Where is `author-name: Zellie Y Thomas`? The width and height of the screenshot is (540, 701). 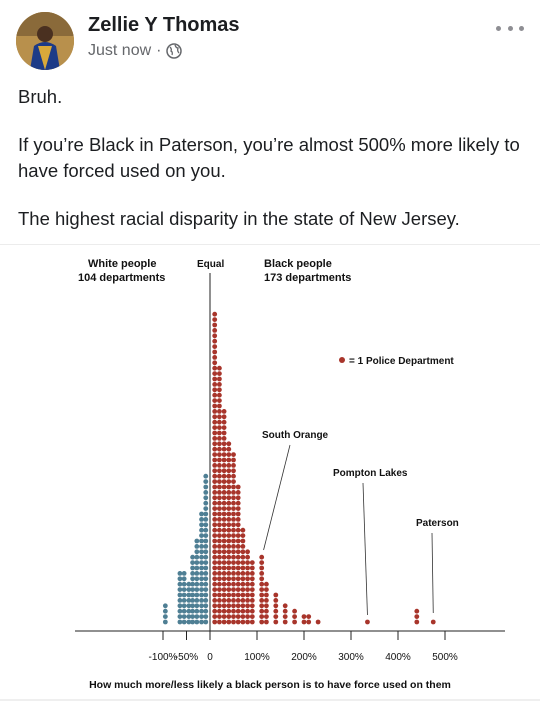
author-name: Zellie Y Thomas is located at coordinates (164, 25).